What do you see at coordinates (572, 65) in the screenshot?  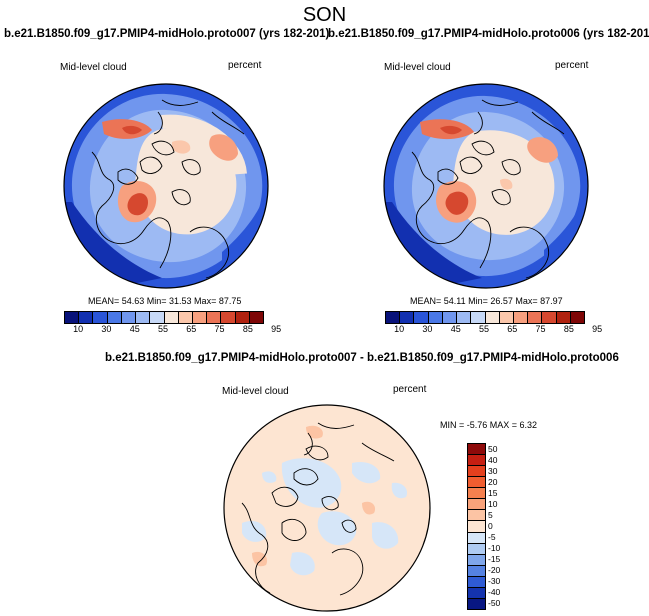 I see `panel2-units-label: percent` at bounding box center [572, 65].